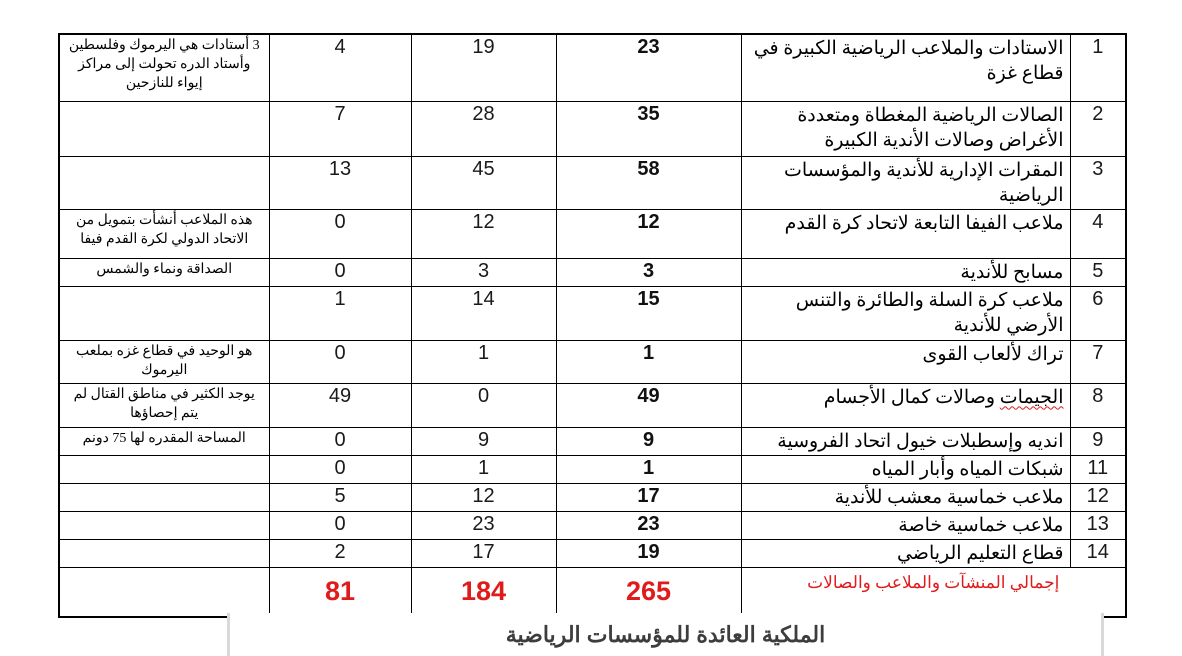 This screenshot has width=1182, height=656. I want to click on facility-description-cell: قطاع التعليم الرياضي, so click(905, 553).